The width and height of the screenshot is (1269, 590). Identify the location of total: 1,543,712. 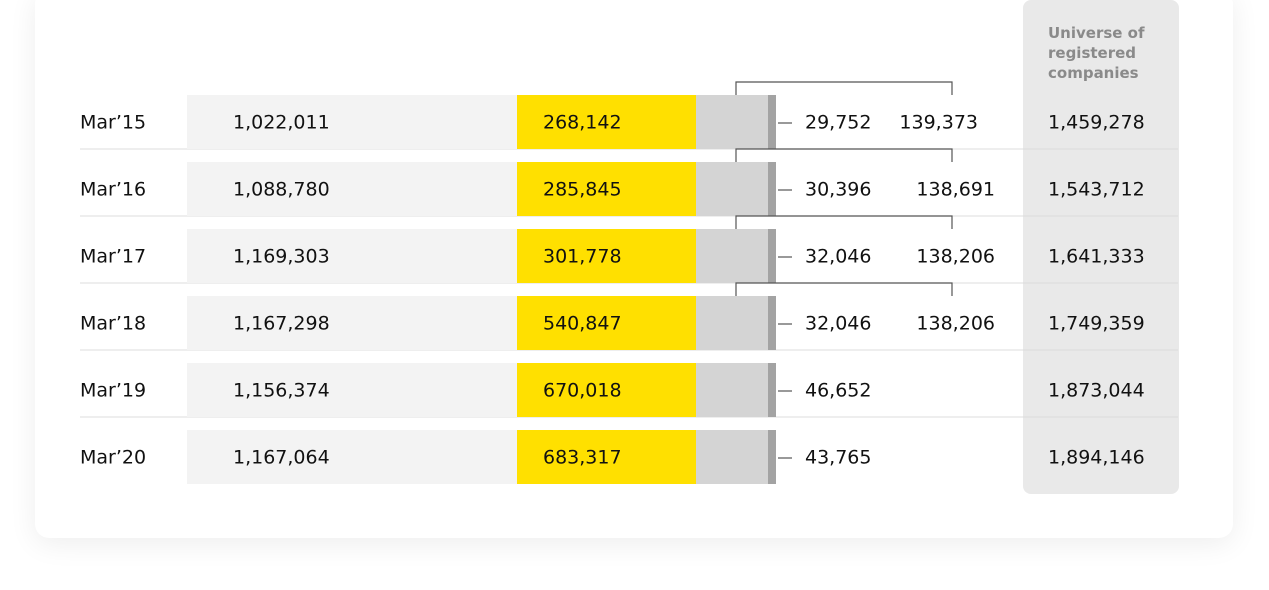
(1096, 190).